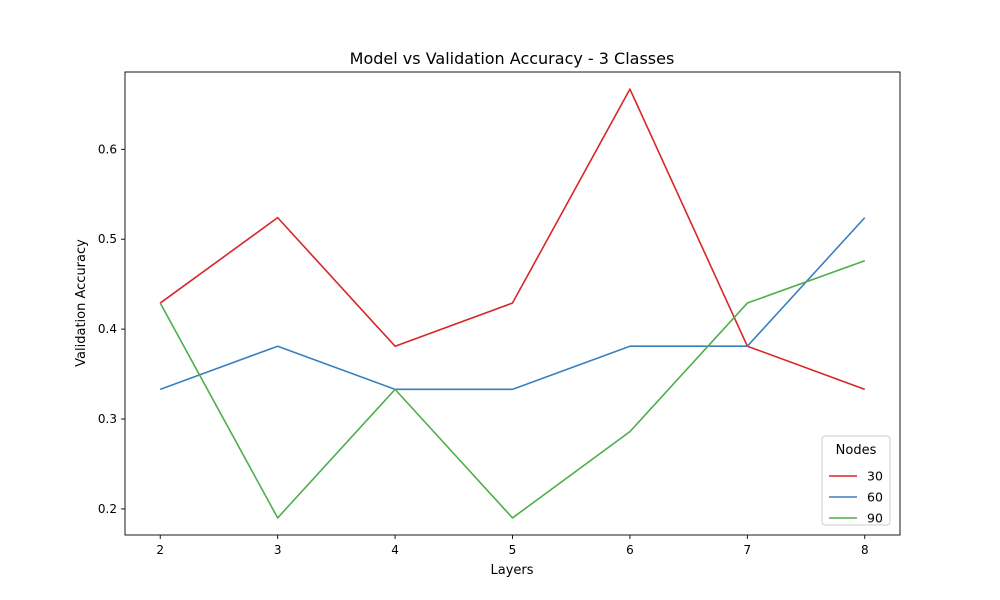 The width and height of the screenshot is (1000, 600). Describe the element at coordinates (513, 550) in the screenshot. I see `x-tick-label: 5` at that location.